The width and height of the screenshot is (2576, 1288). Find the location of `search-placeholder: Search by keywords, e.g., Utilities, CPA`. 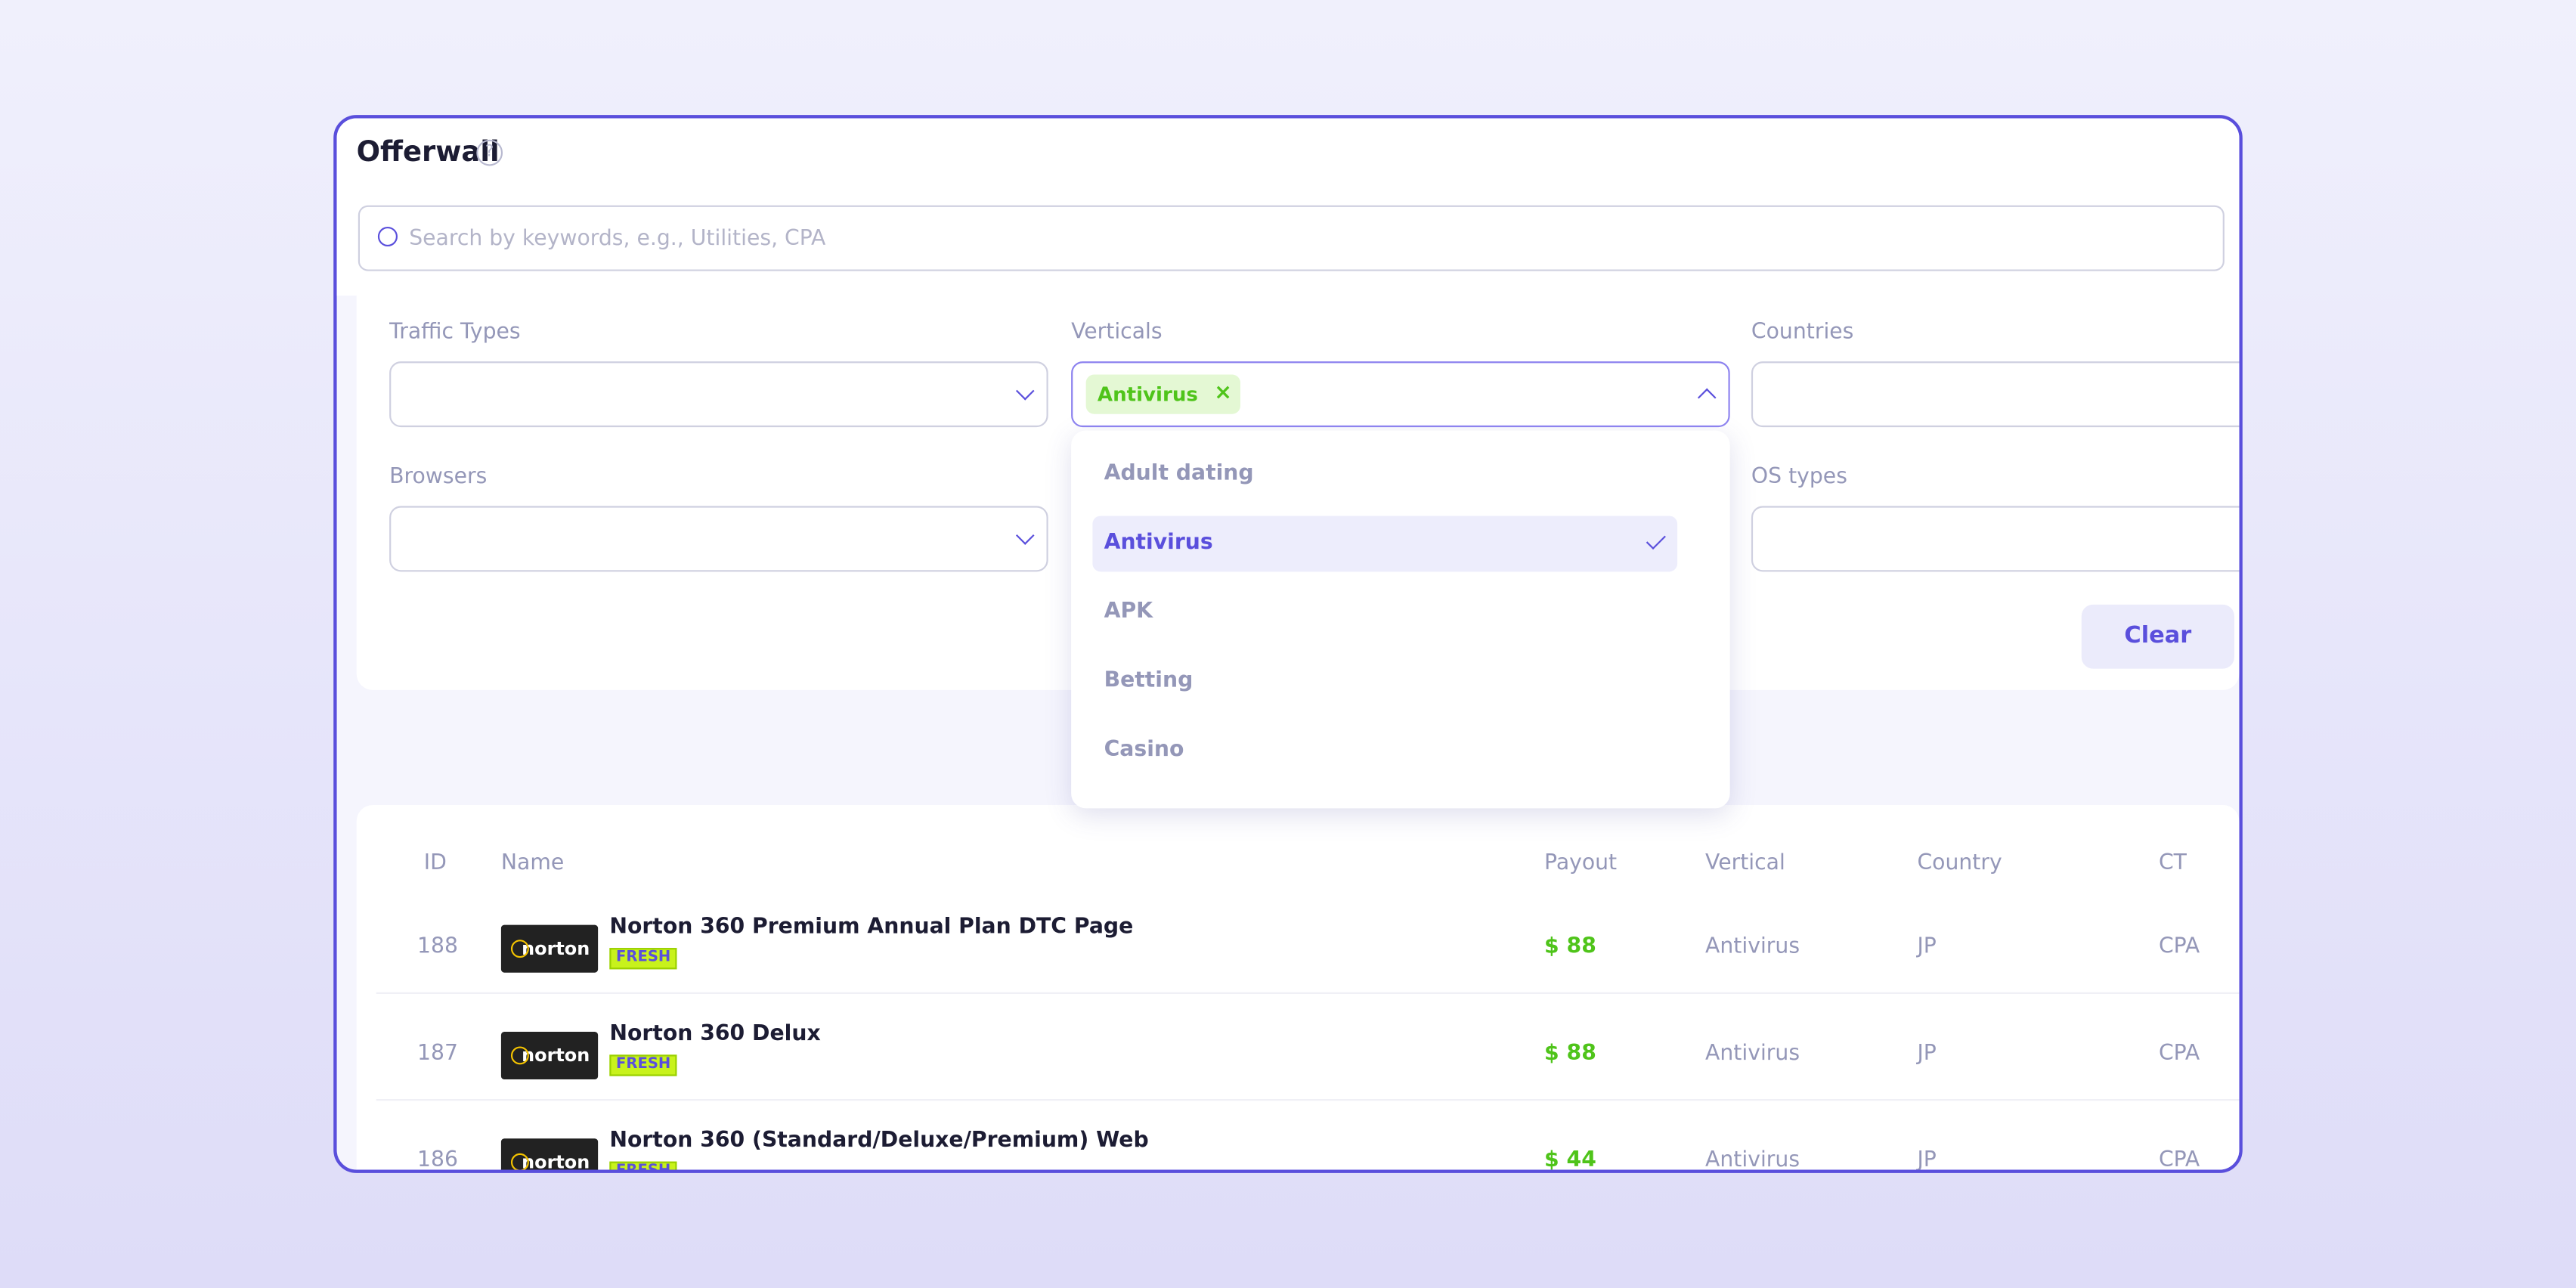

search-placeholder: Search by keywords, e.g., Utilities, CPA is located at coordinates (617, 239).